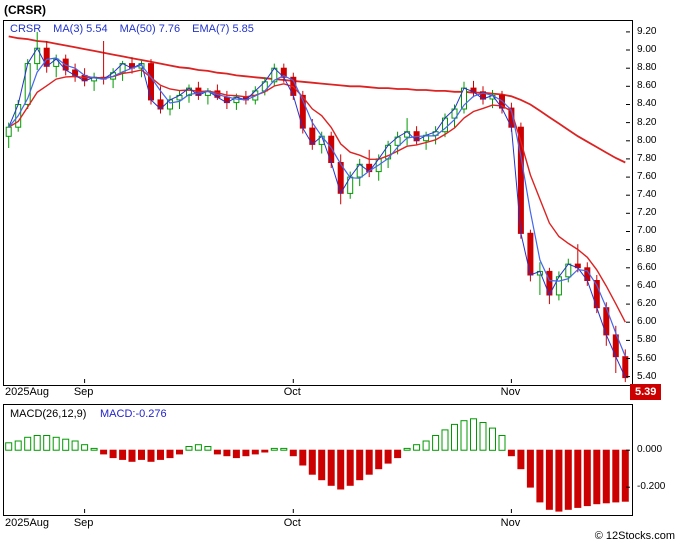 The width and height of the screenshot is (680, 546). I want to click on price-y-tick-label: 8.80, so click(647, 68).